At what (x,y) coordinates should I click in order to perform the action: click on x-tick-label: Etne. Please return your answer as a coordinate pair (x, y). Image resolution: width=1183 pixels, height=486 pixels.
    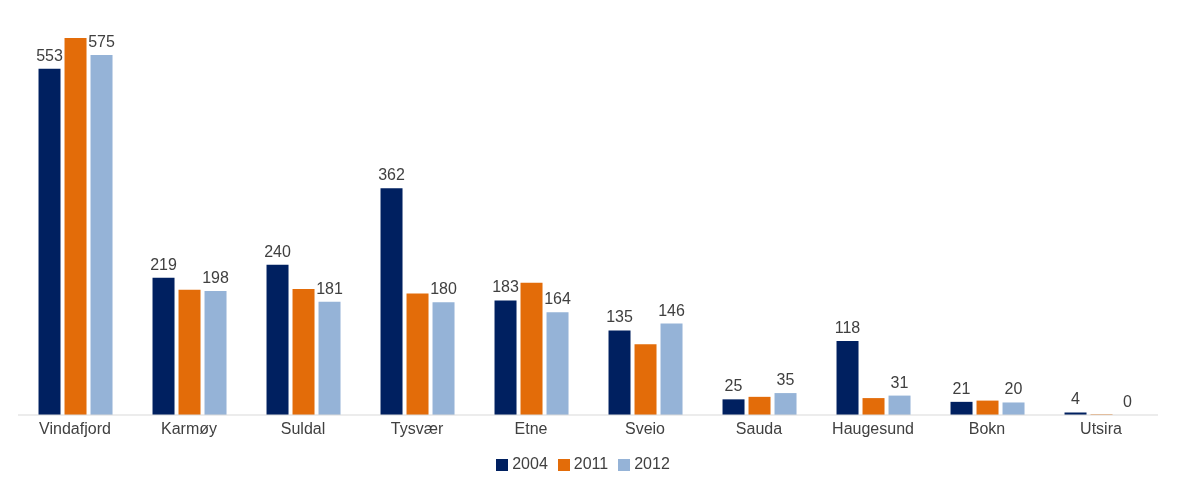
    Looking at the image, I should click on (531, 429).